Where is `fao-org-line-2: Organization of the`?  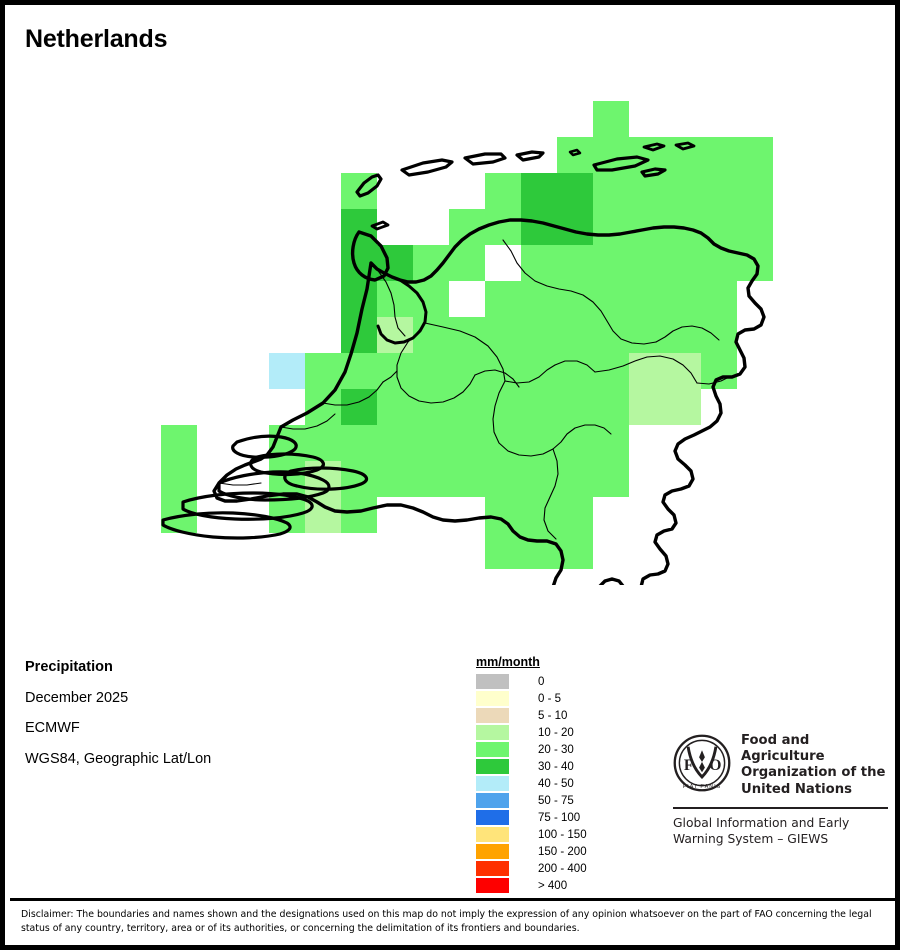
fao-org-line-2: Organization of the is located at coordinates (813, 773).